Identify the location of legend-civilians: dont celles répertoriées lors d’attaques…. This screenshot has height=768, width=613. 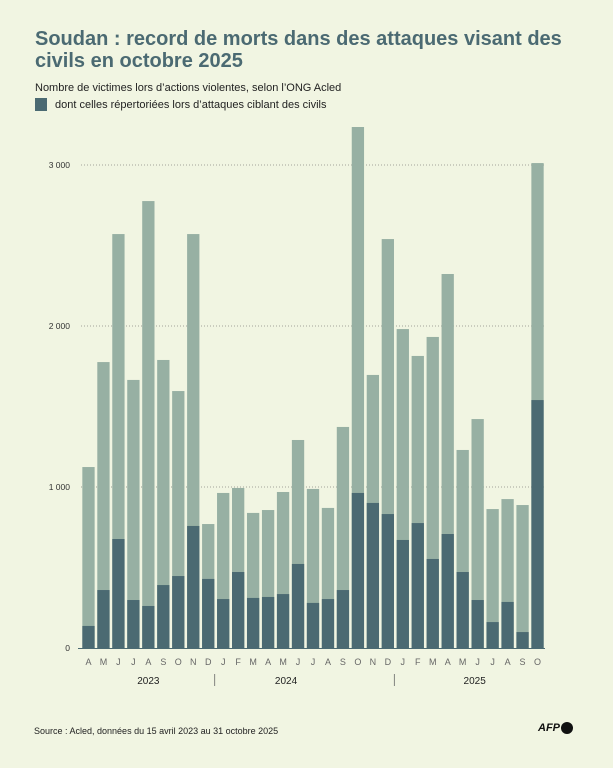
(180, 104).